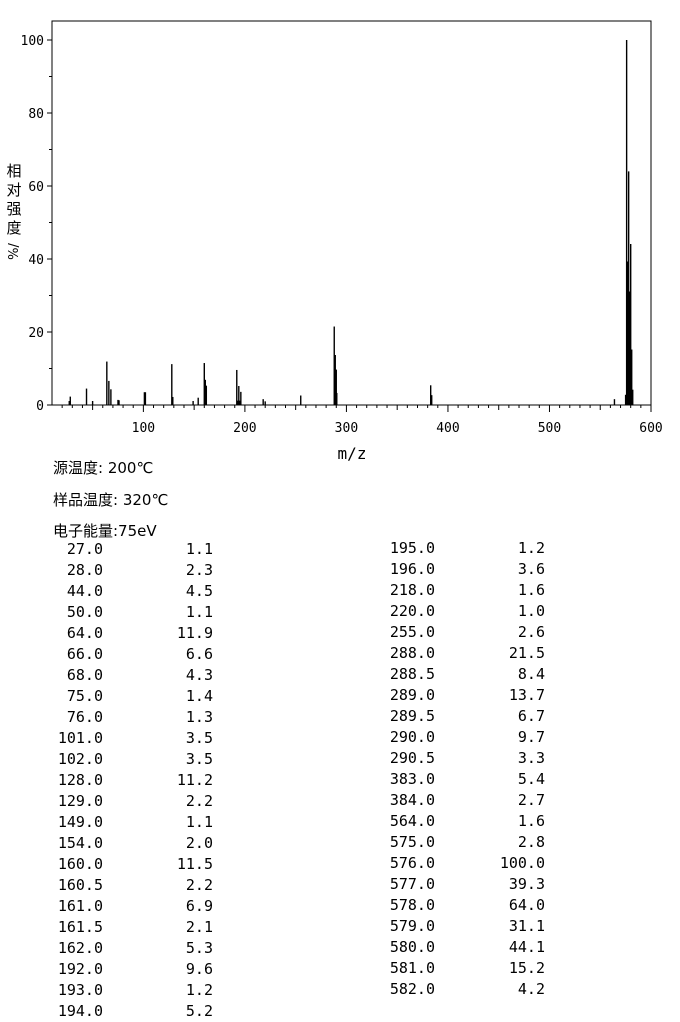 The height and width of the screenshot is (1022, 680). What do you see at coordinates (462, 611) in the screenshot?
I see `peak-row: 220.0 1.0` at bounding box center [462, 611].